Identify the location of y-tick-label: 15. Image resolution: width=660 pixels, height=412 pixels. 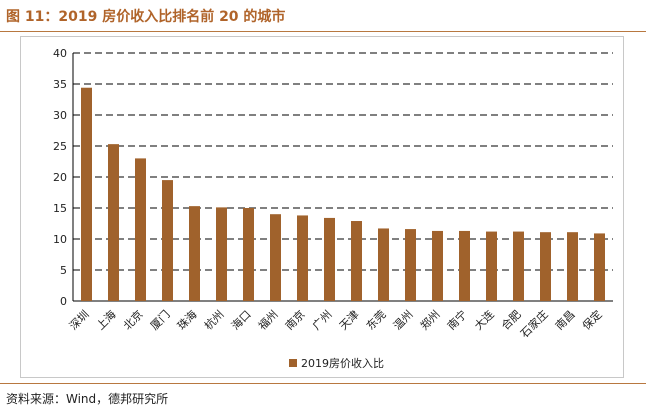
(60, 208).